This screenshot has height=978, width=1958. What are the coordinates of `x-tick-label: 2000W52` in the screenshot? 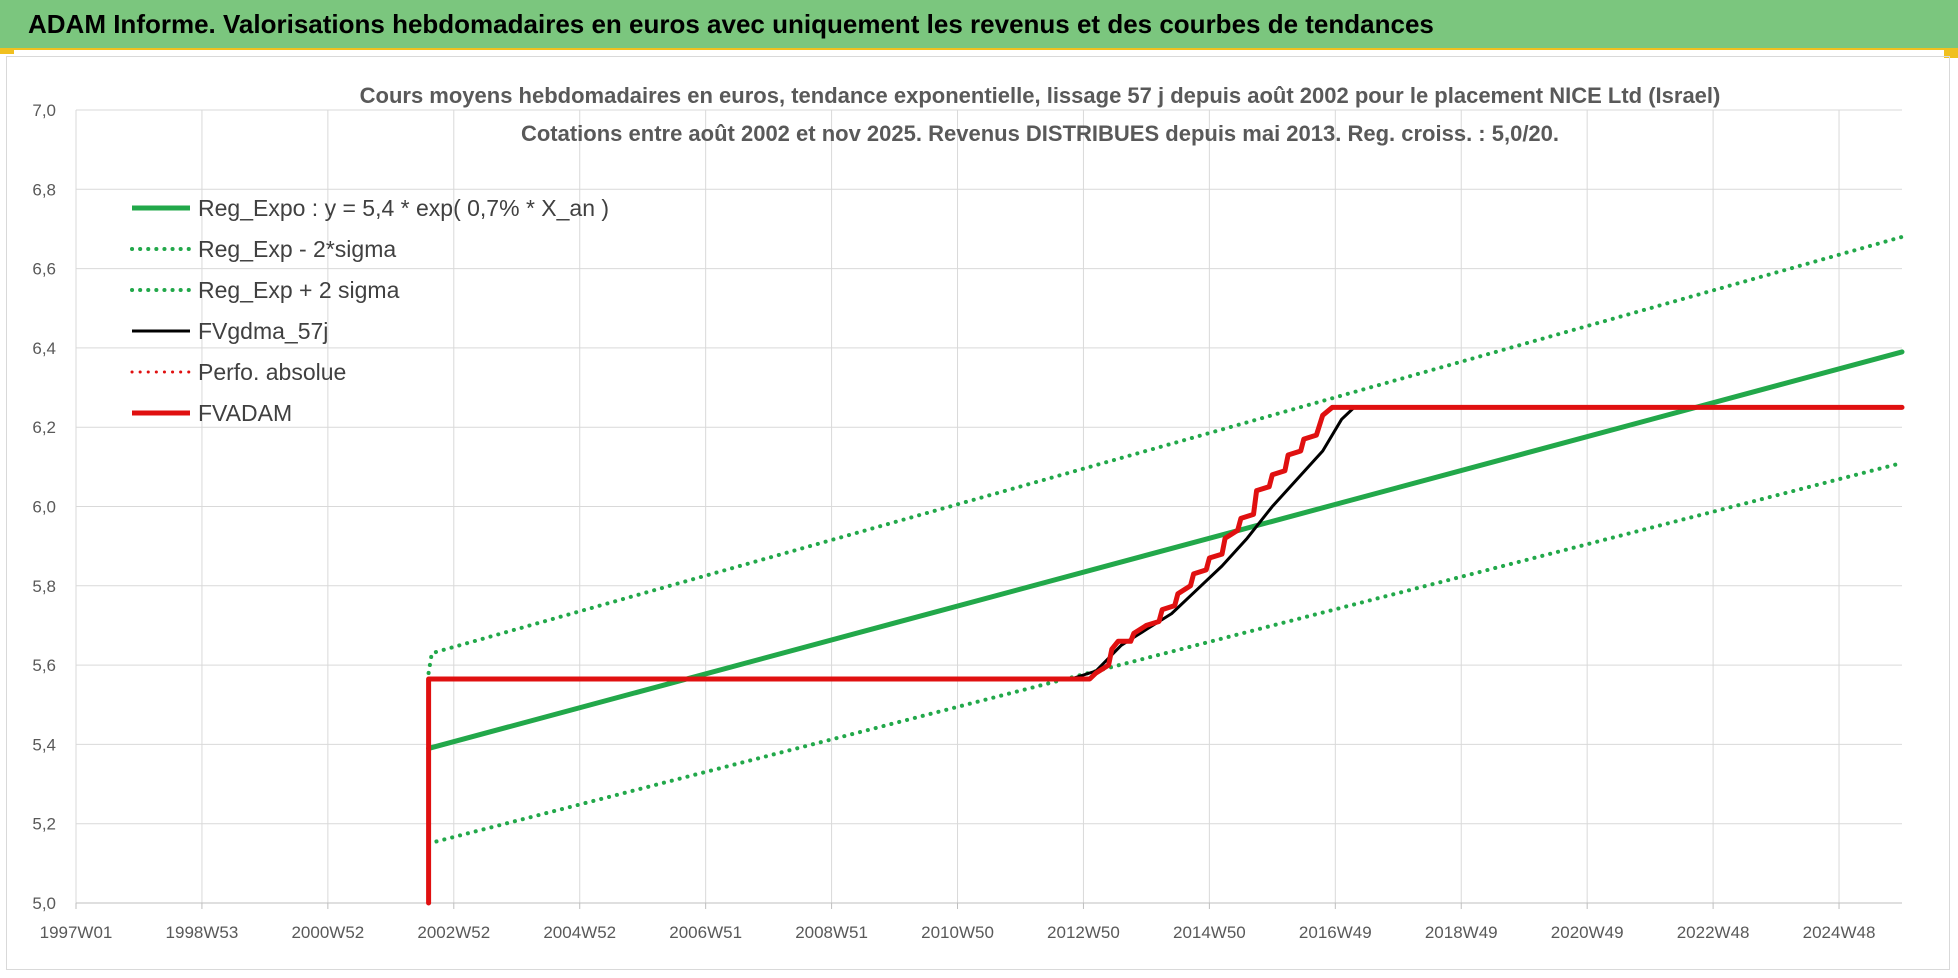 It's located at (327, 932).